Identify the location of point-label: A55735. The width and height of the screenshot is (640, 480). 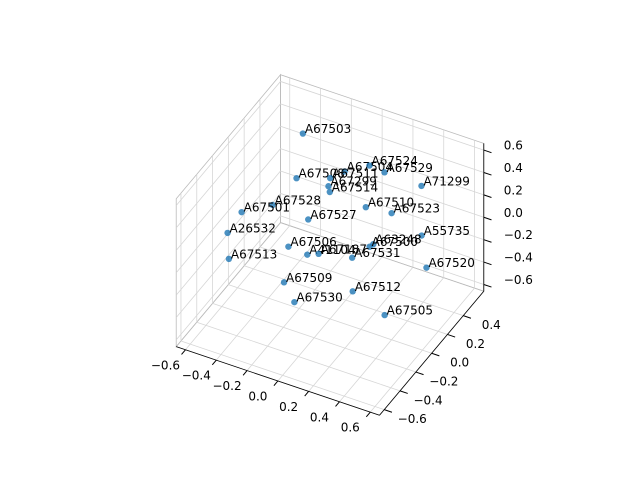
(447, 231).